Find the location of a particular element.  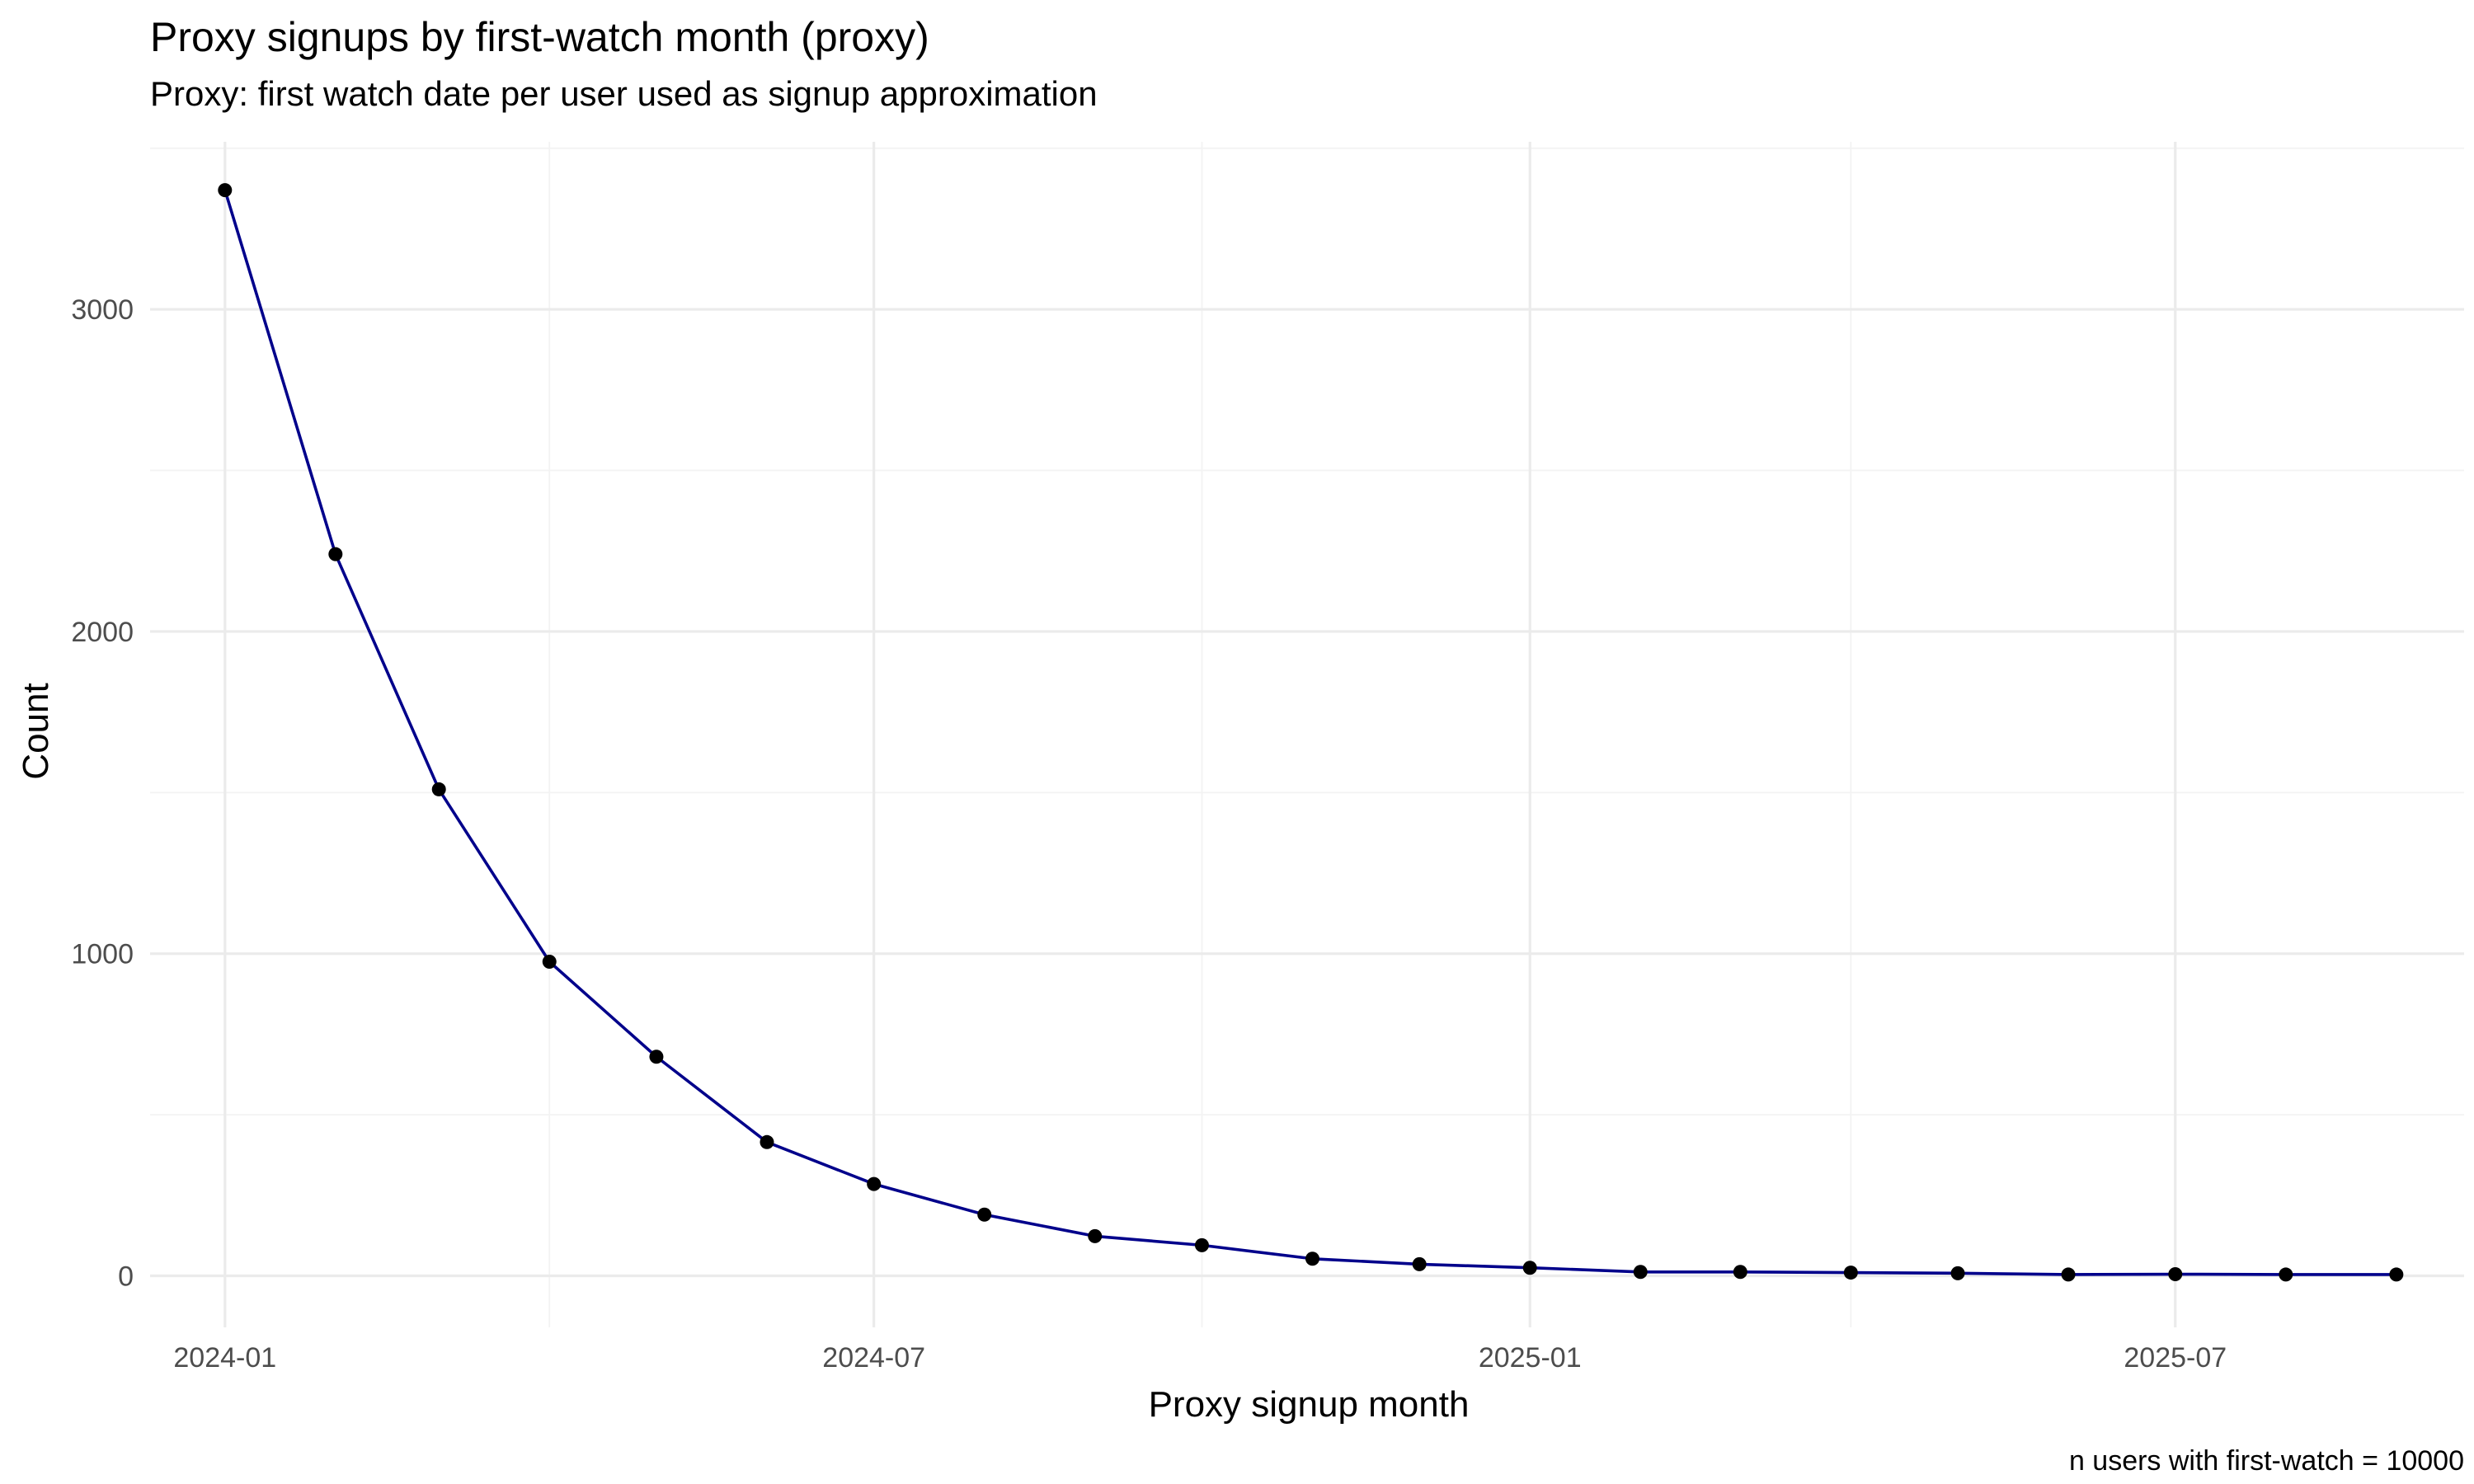

y-tick-label: 3000 is located at coordinates (102, 310).